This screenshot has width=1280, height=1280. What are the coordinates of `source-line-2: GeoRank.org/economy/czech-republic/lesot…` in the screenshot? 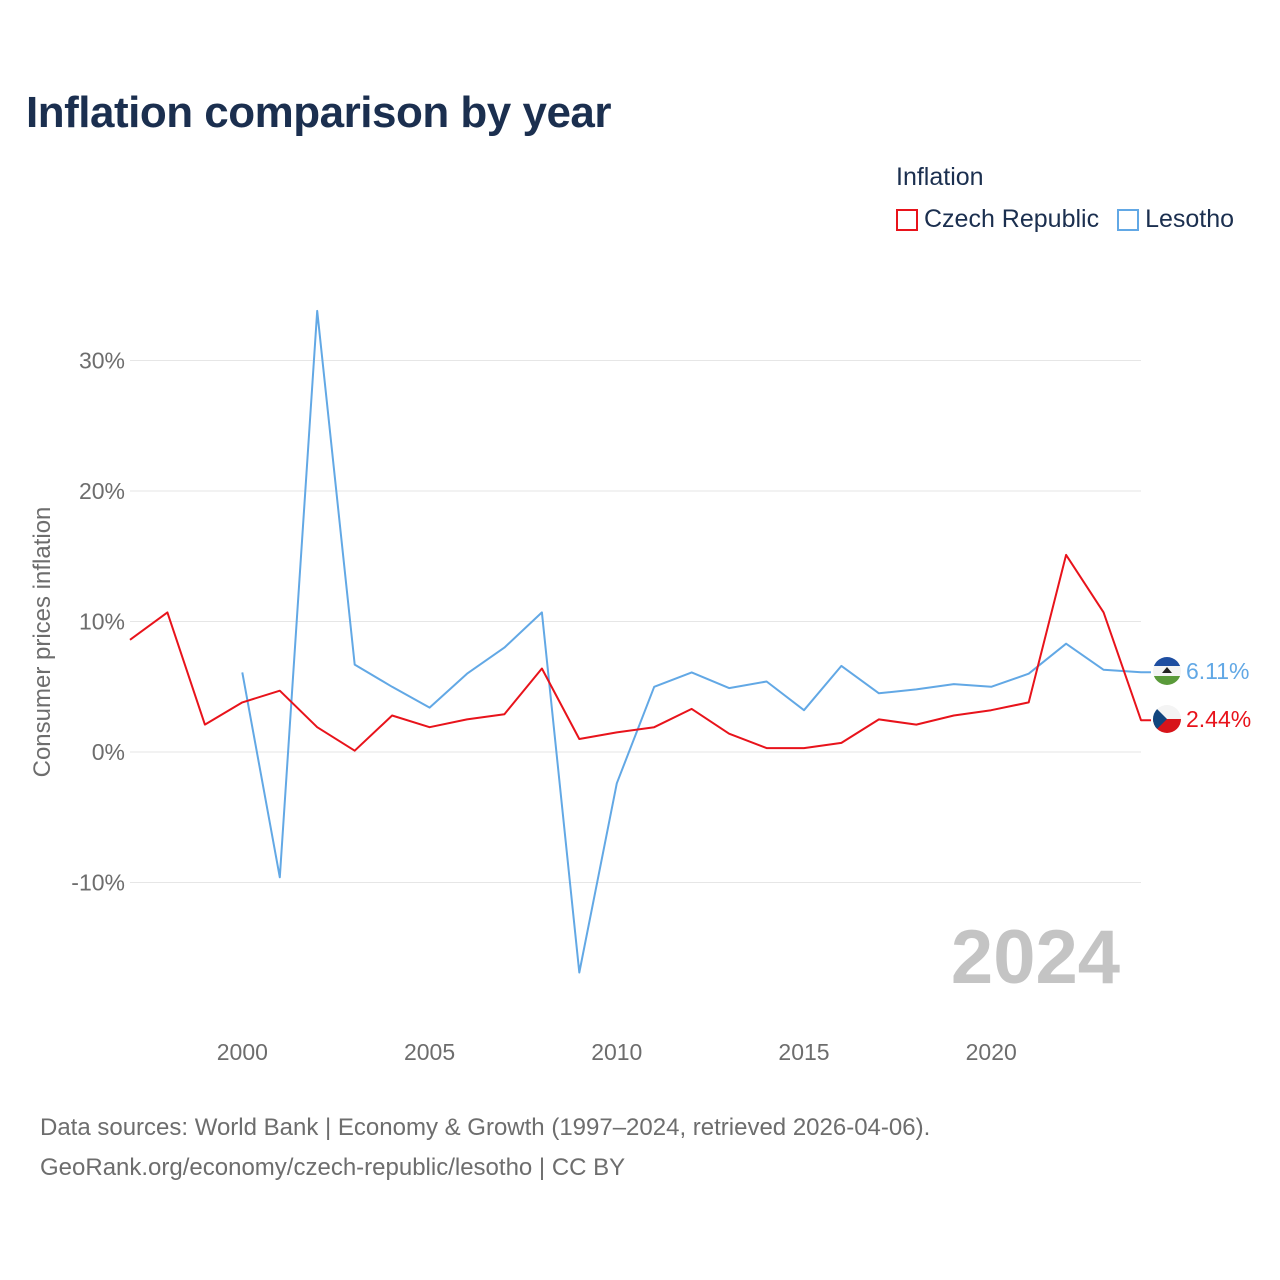 It's located at (333, 1167).